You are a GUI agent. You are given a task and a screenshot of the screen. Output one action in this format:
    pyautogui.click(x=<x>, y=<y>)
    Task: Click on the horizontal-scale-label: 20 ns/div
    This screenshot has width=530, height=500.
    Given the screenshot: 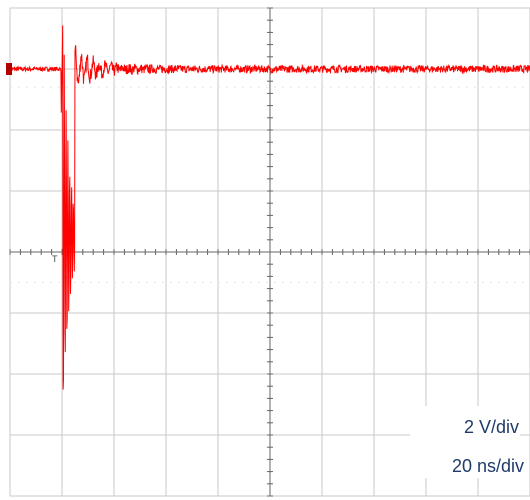 What is the action you would take?
    pyautogui.click(x=488, y=466)
    